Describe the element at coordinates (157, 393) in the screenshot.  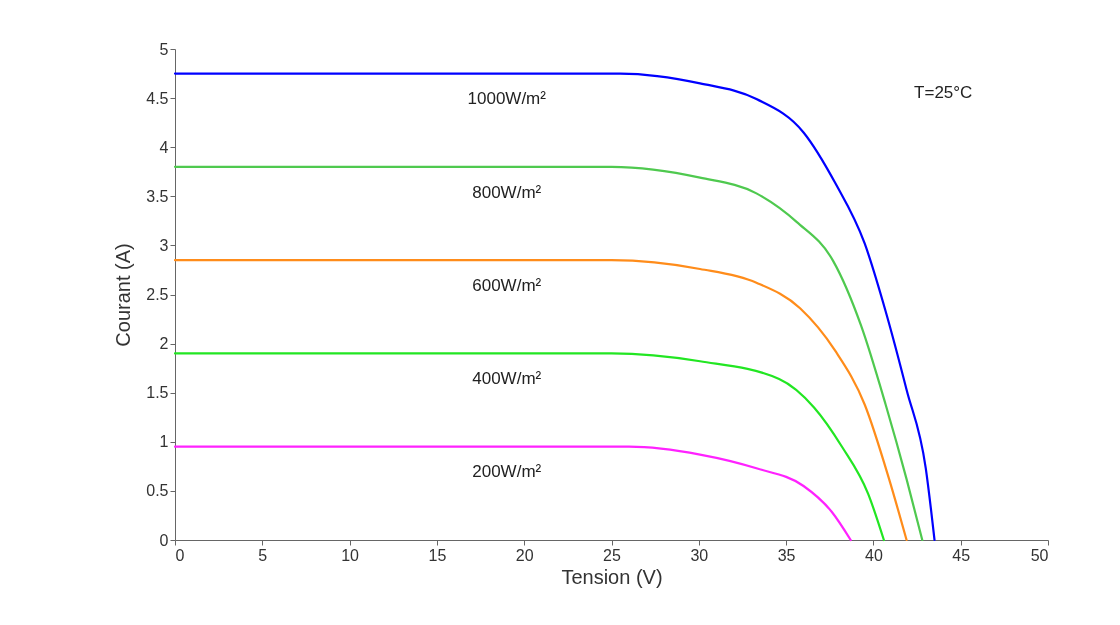
I see `y-tick-label: 1.5` at that location.